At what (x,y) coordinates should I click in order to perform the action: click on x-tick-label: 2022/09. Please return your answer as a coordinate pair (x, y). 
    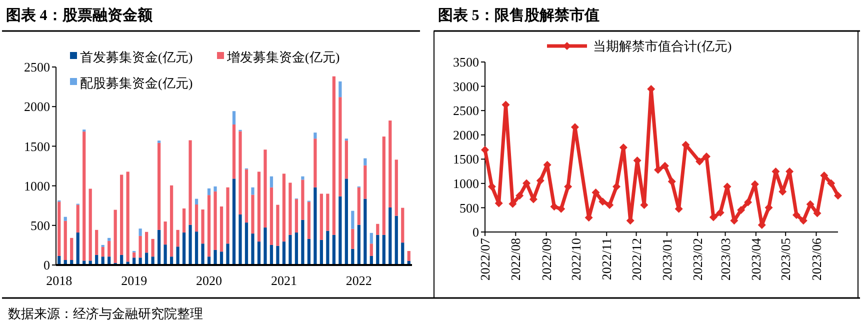
    Looking at the image, I should click on (546, 259).